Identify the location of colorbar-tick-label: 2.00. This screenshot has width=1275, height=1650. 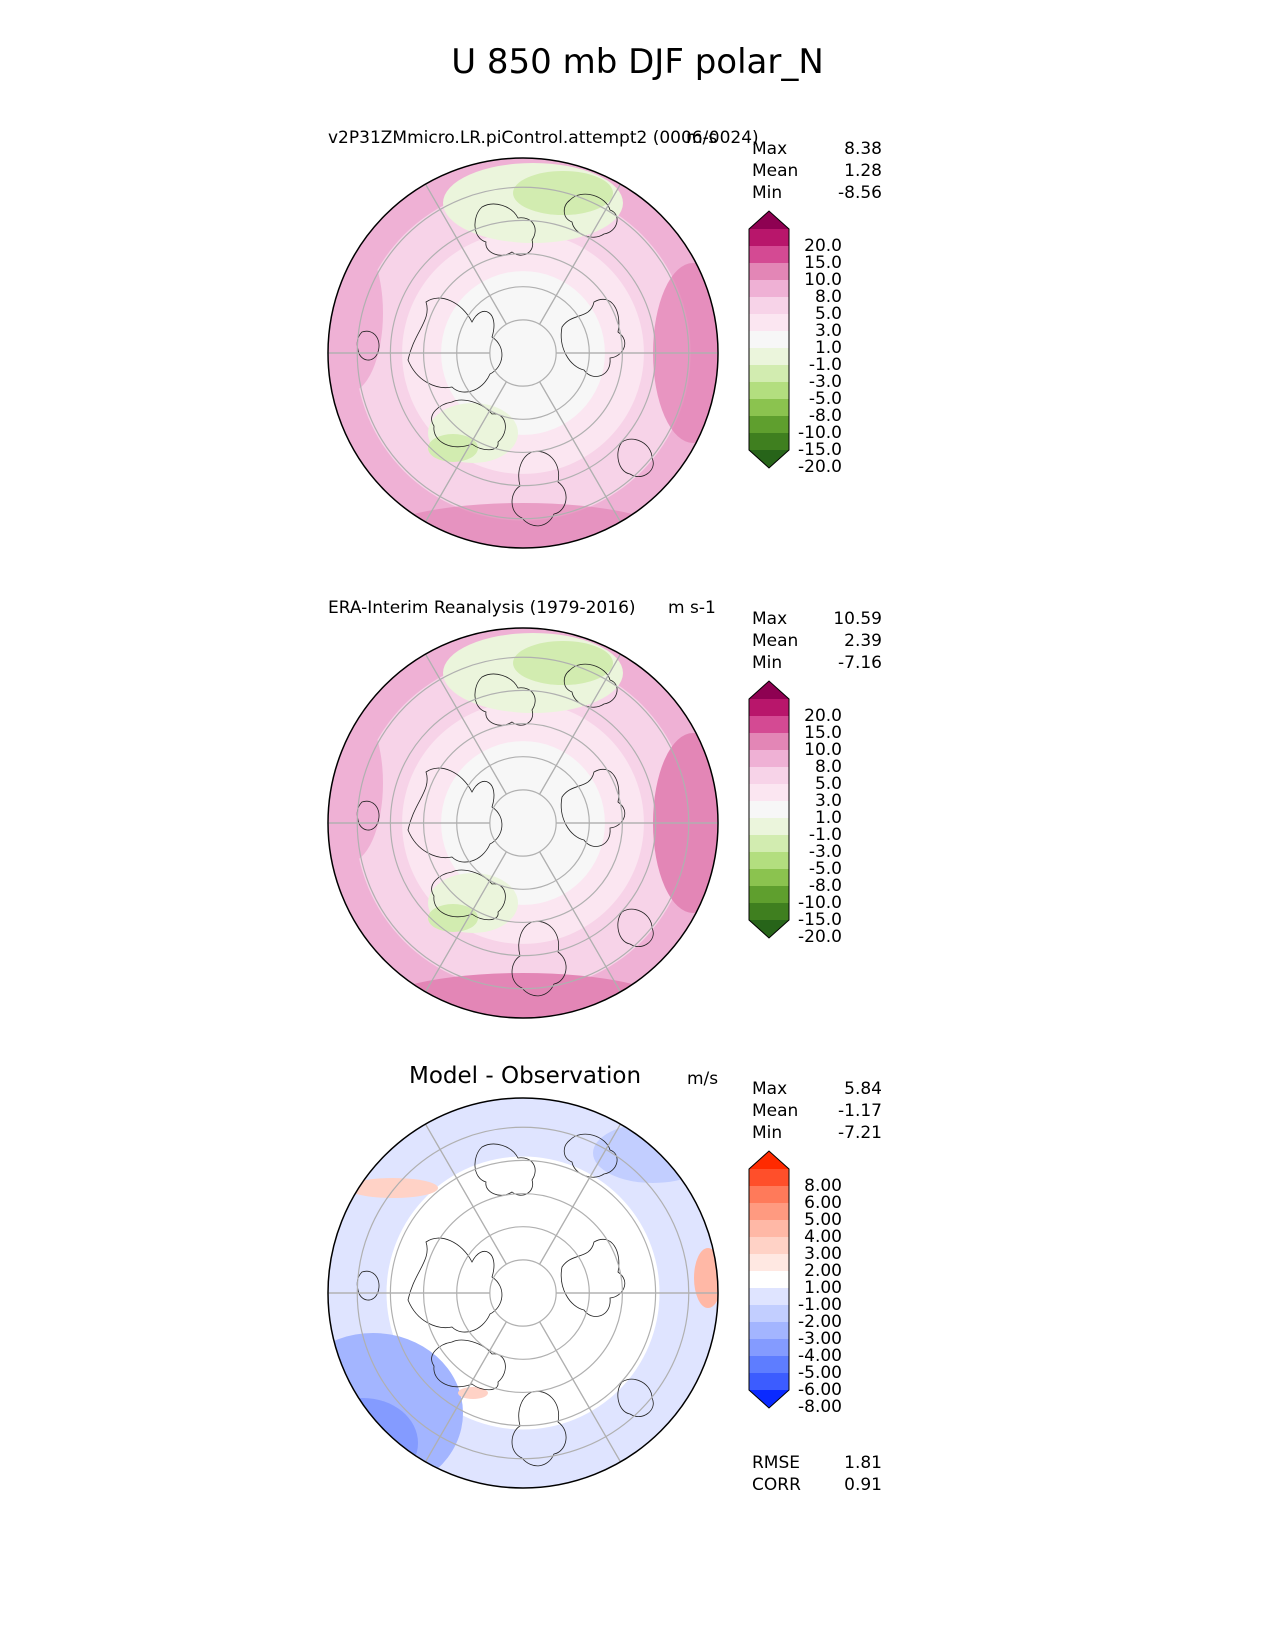
(823, 1271).